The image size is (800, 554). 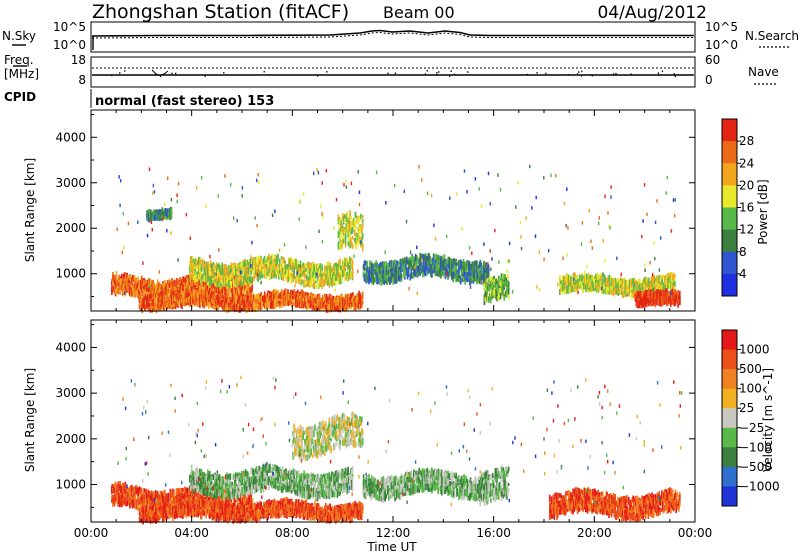 What do you see at coordinates (721, 27) in the screenshot?
I see `nsearch-tick-top: 10^5` at bounding box center [721, 27].